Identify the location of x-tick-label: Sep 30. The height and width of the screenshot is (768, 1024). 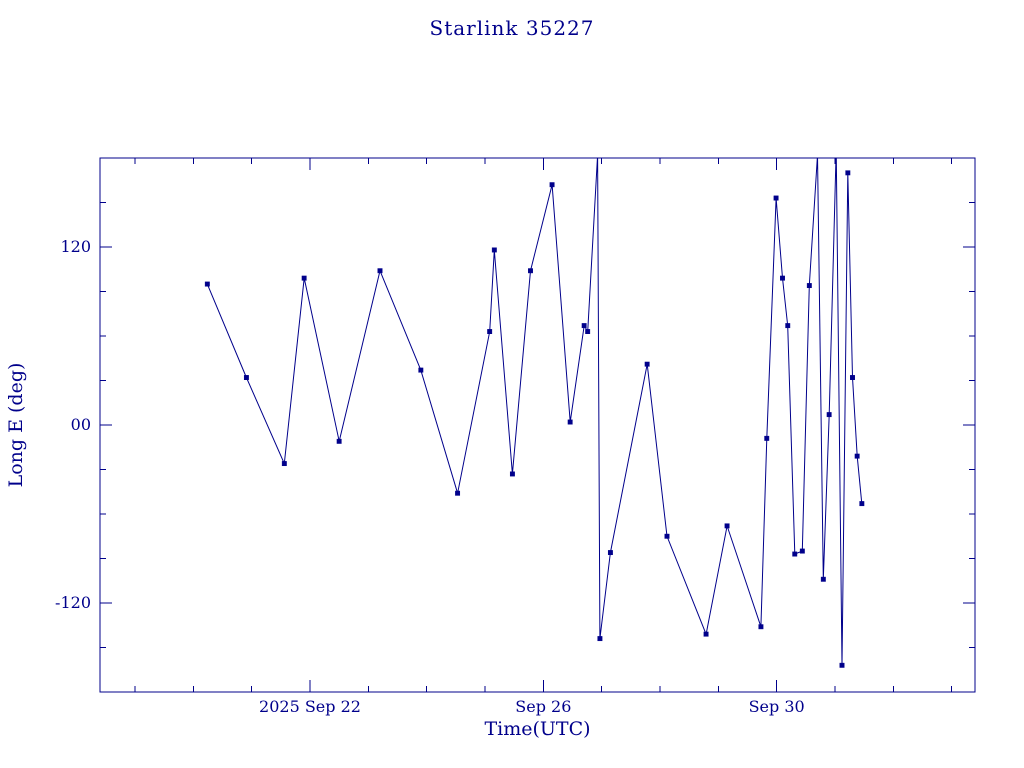
(777, 706).